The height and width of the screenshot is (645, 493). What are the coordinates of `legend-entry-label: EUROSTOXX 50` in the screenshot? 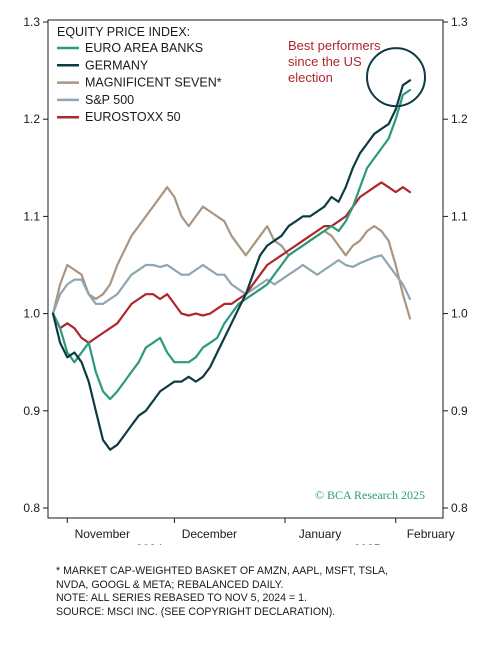 It's located at (133, 117).